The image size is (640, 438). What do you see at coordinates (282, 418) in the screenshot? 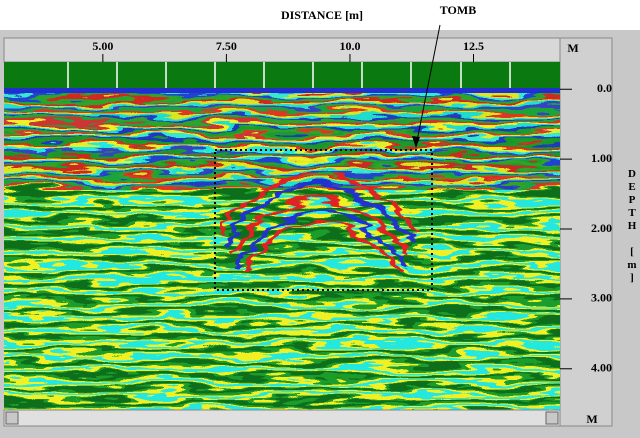
I see `scrollbar` at bounding box center [282, 418].